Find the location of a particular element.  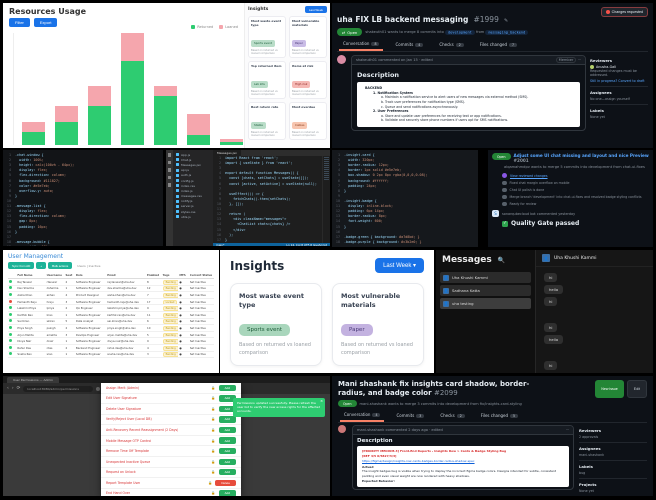

column-header: Seat is located at coordinates (69, 275).